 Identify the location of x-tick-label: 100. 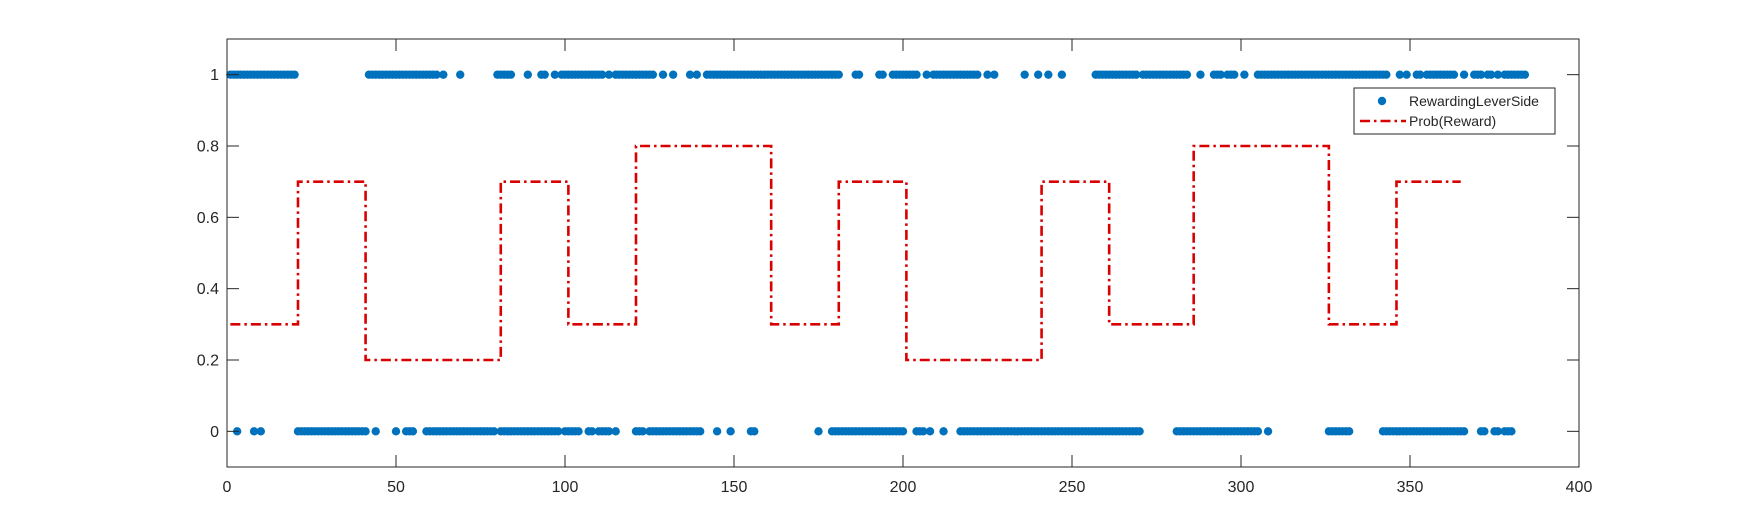
(565, 487).